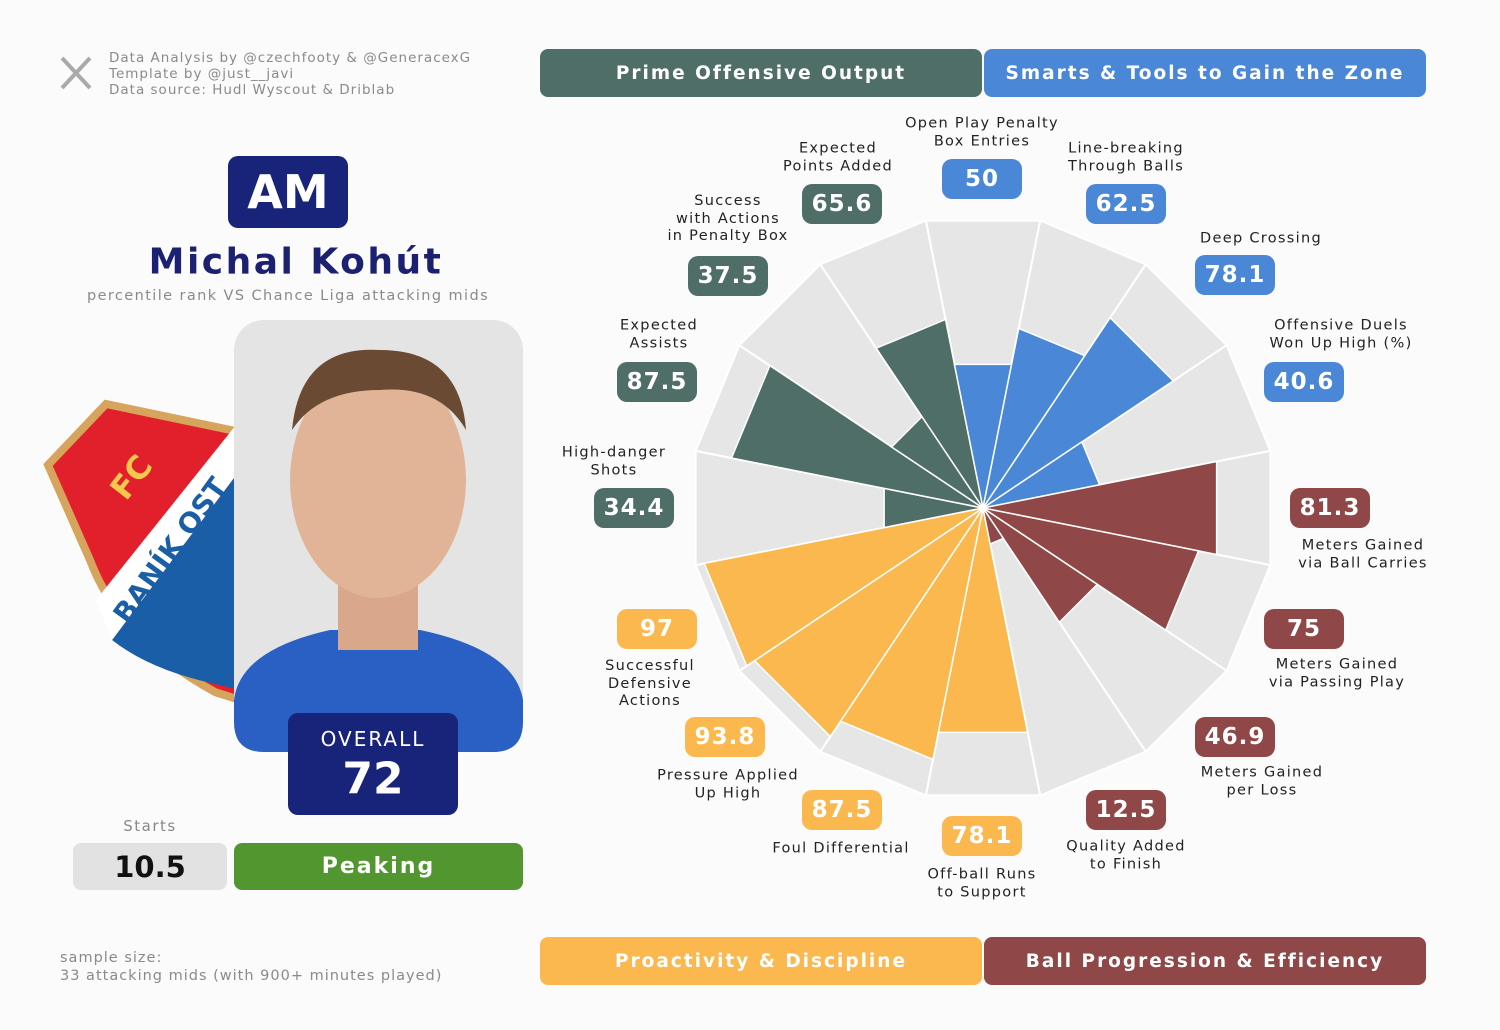 The image size is (1500, 1030). What do you see at coordinates (373, 739) in the screenshot?
I see `overall-label: OVERALL` at bounding box center [373, 739].